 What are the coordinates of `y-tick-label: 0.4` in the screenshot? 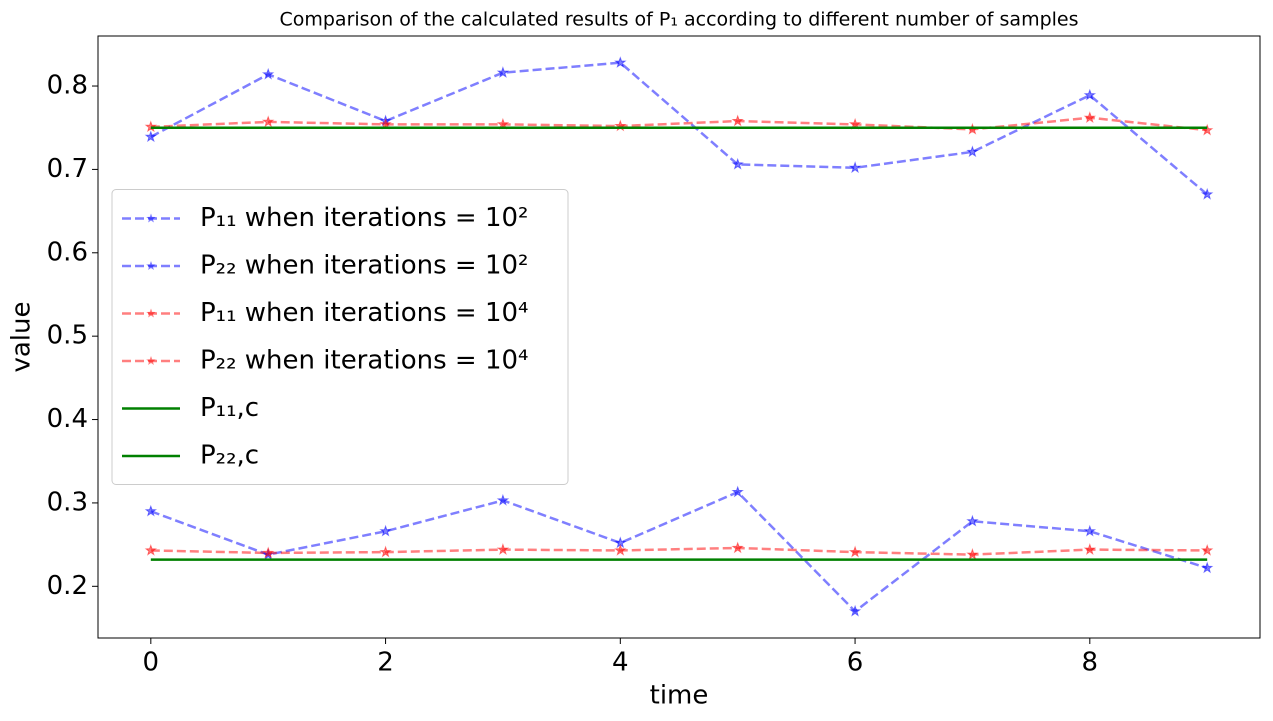 It's located at (67, 419).